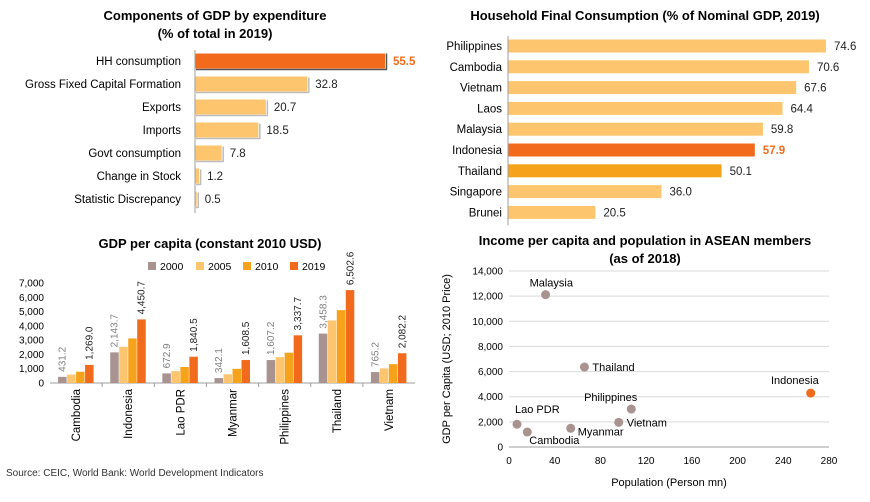 Image resolution: width=870 pixels, height=502 pixels. Describe the element at coordinates (314, 267) in the screenshot. I see `legend-label: 2019` at that location.